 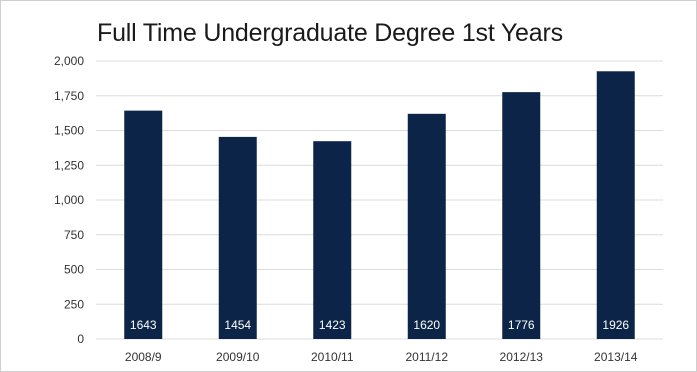 What do you see at coordinates (237, 325) in the screenshot?
I see `bar-data-label: 1454` at bounding box center [237, 325].